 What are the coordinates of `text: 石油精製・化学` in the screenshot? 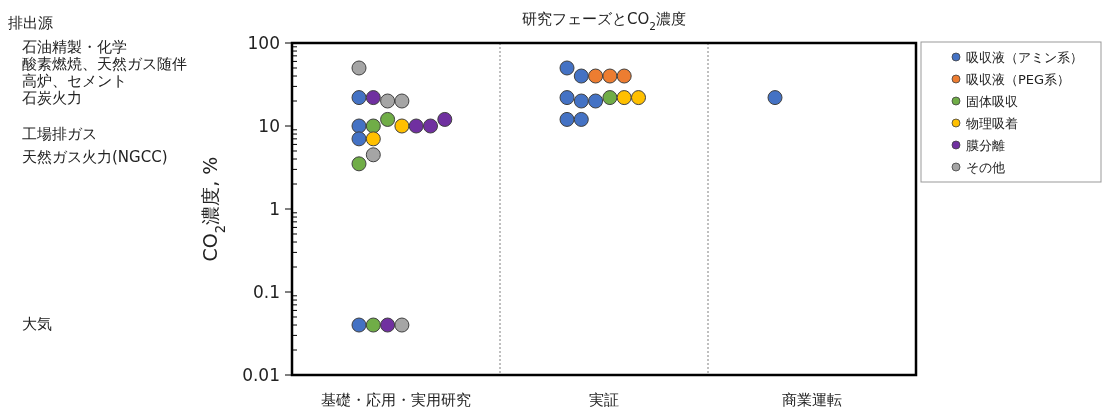 It's located at (74, 47).